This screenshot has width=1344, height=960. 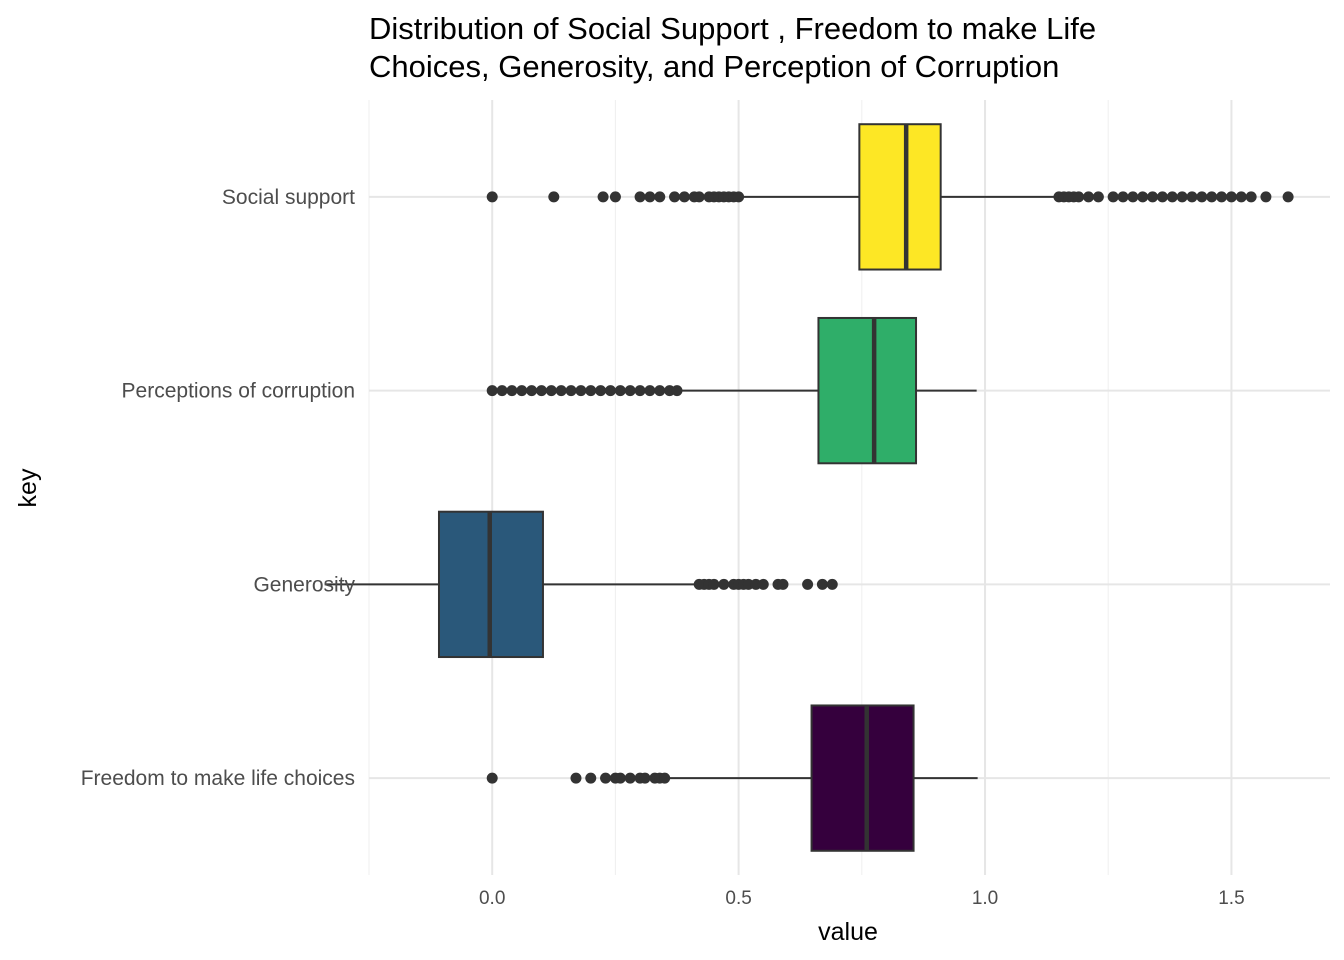 What do you see at coordinates (732, 778) in the screenshot?
I see `box-freedom-to-make-life-choices` at bounding box center [732, 778].